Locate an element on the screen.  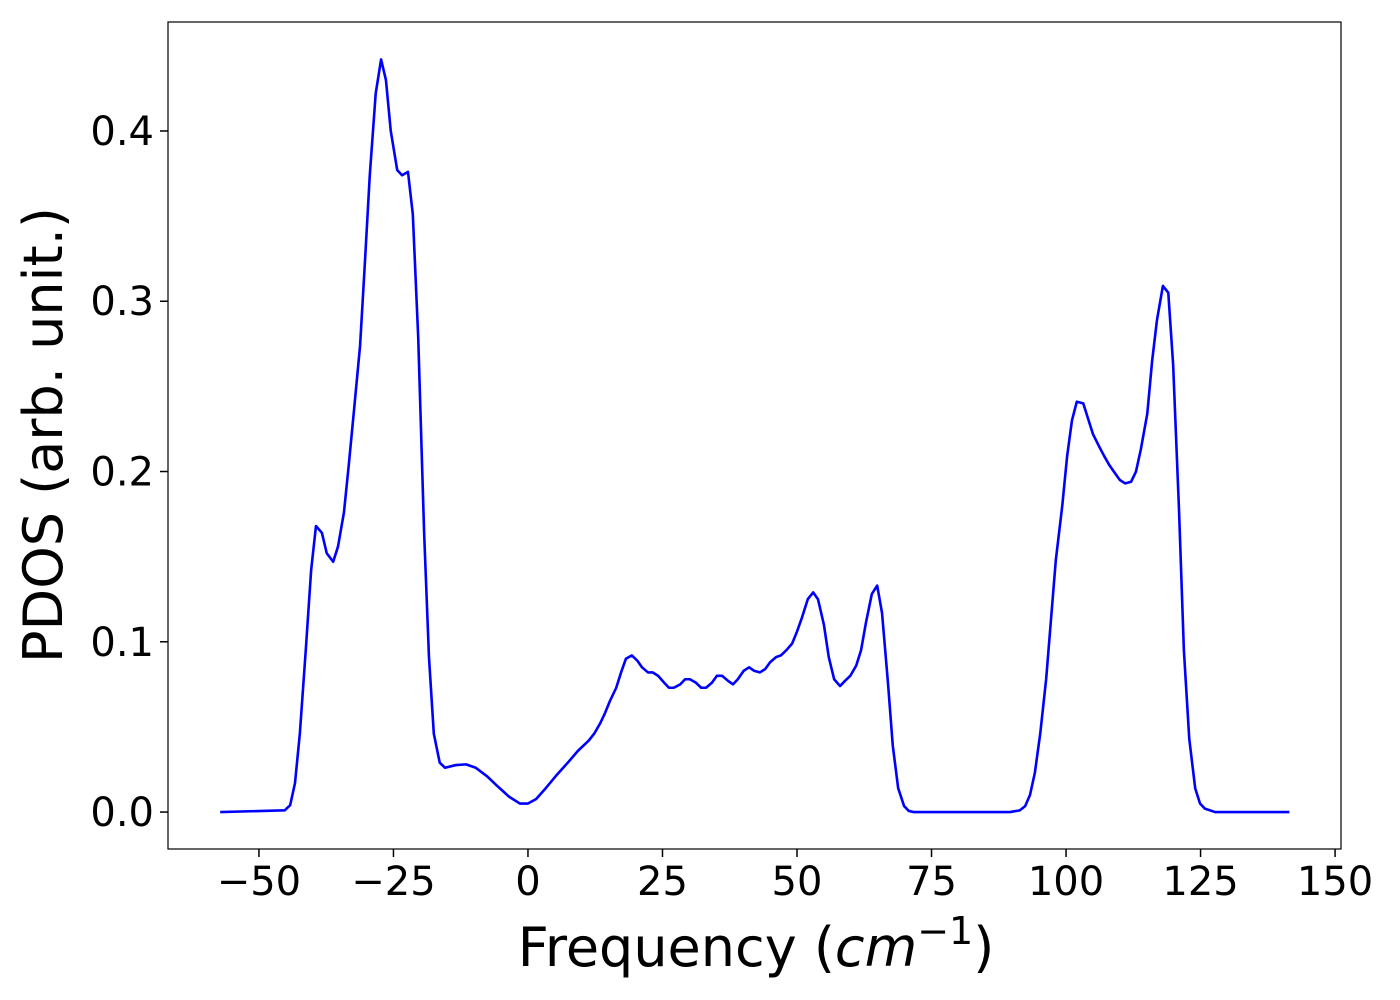
y-tick-label: 0.0 is located at coordinates (122, 813).